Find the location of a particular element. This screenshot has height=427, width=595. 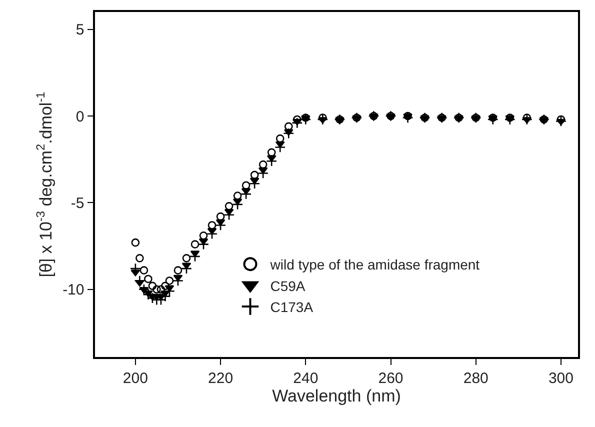

x-tick-label: 300 is located at coordinates (561, 378).